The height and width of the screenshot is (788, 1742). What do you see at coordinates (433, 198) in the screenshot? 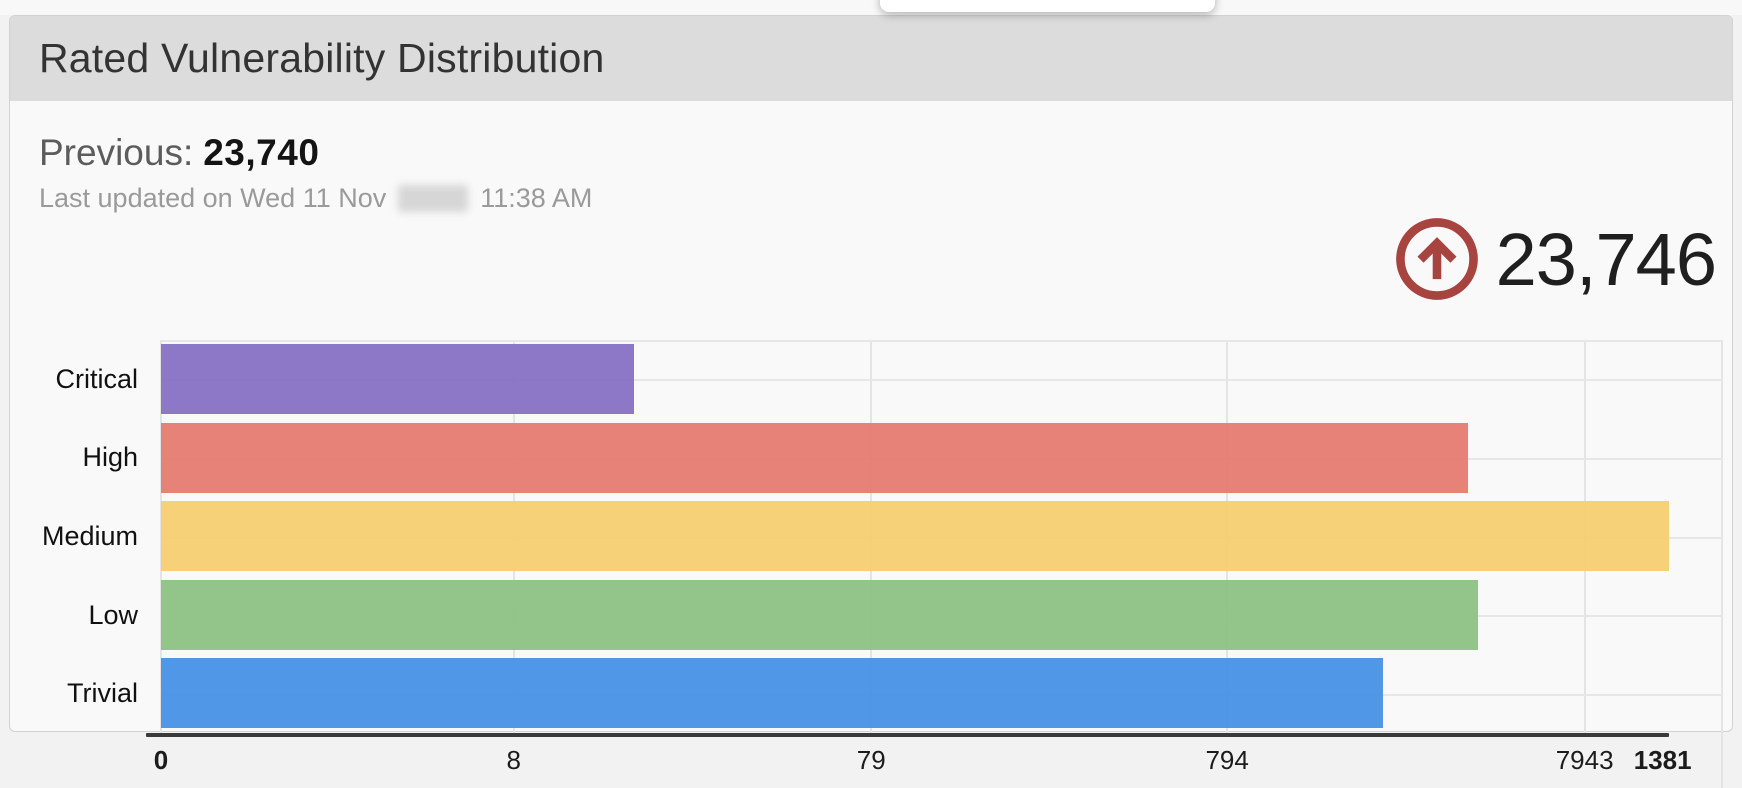
I see `redacted-blur` at bounding box center [433, 198].